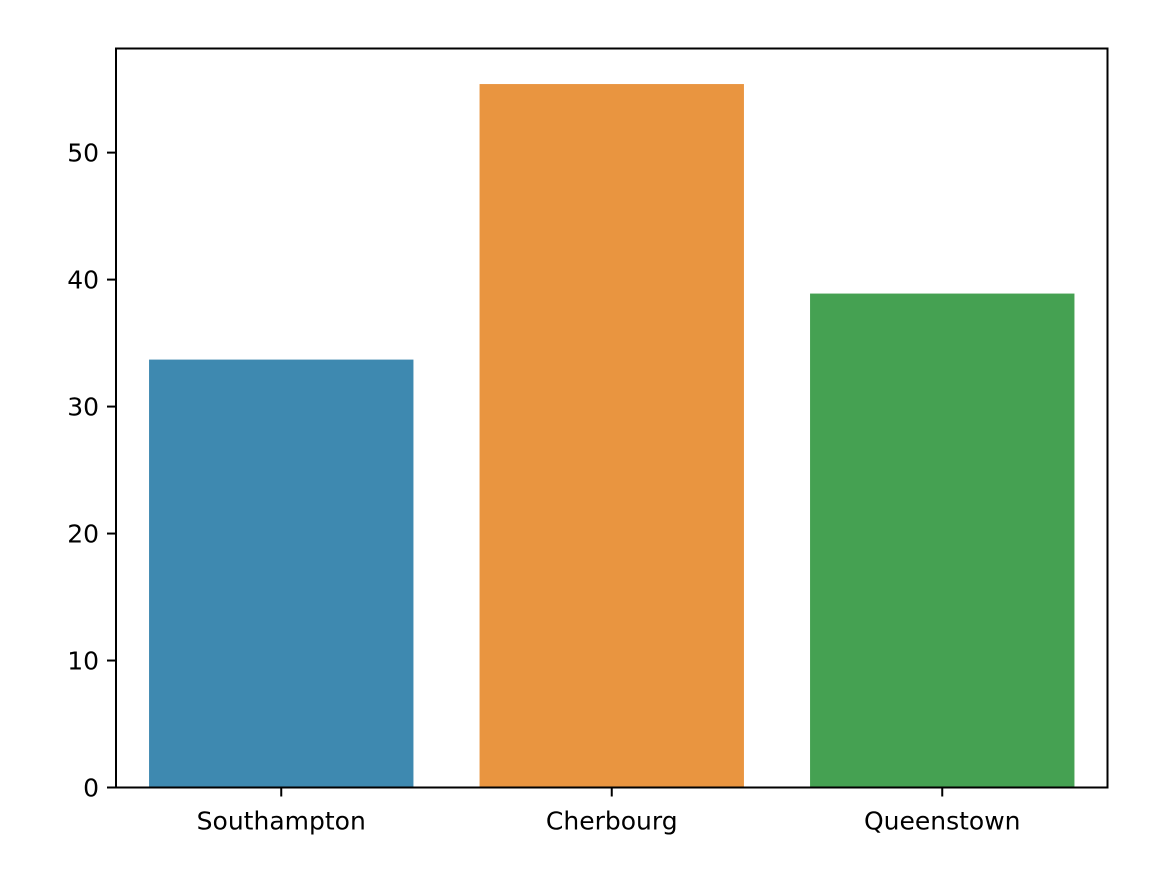 Image resolution: width=1154 pixels, height=880 pixels. What do you see at coordinates (281, 573) in the screenshot?
I see `bar-southampton` at bounding box center [281, 573].